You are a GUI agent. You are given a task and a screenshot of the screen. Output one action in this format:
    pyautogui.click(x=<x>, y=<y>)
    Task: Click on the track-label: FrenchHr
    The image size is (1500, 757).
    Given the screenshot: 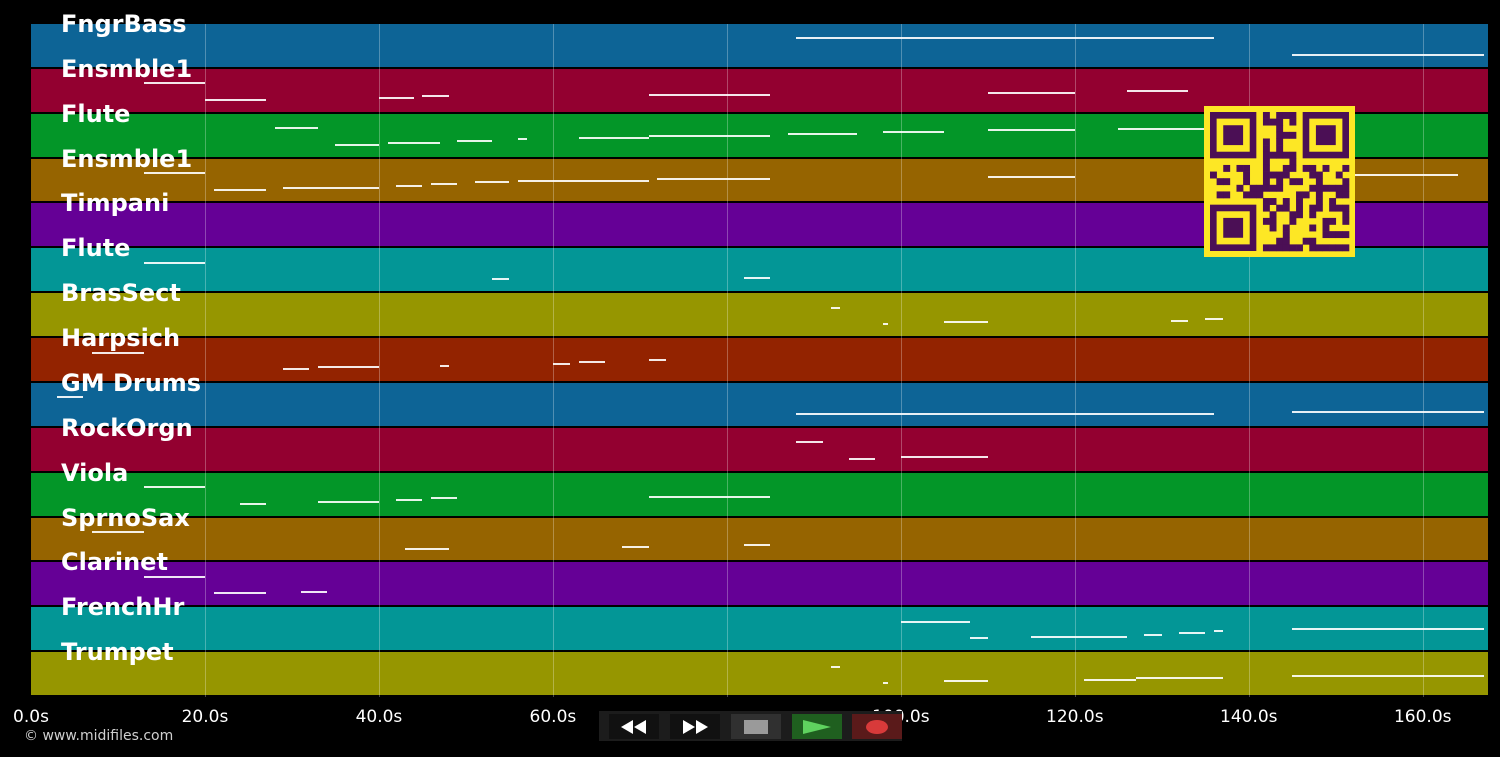 What is the action you would take?
    pyautogui.click(x=123, y=607)
    